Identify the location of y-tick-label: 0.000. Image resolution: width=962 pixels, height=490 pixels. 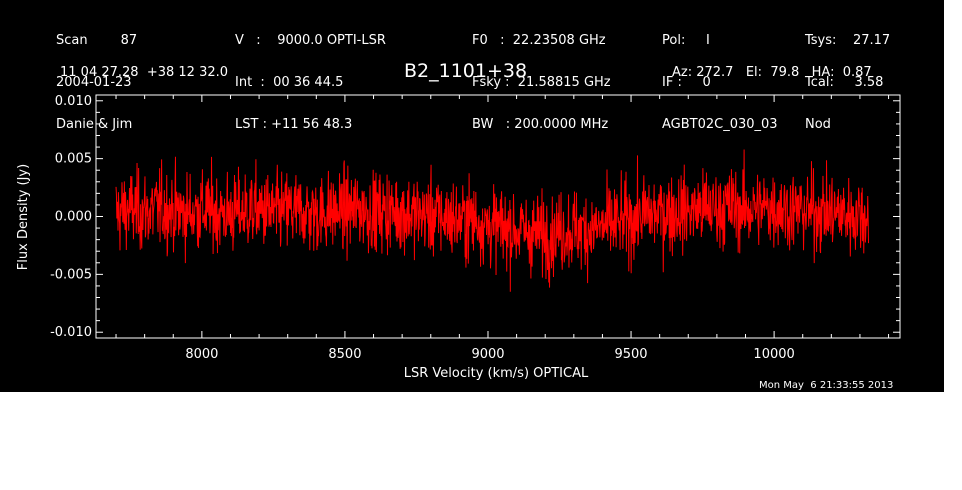
(73, 217).